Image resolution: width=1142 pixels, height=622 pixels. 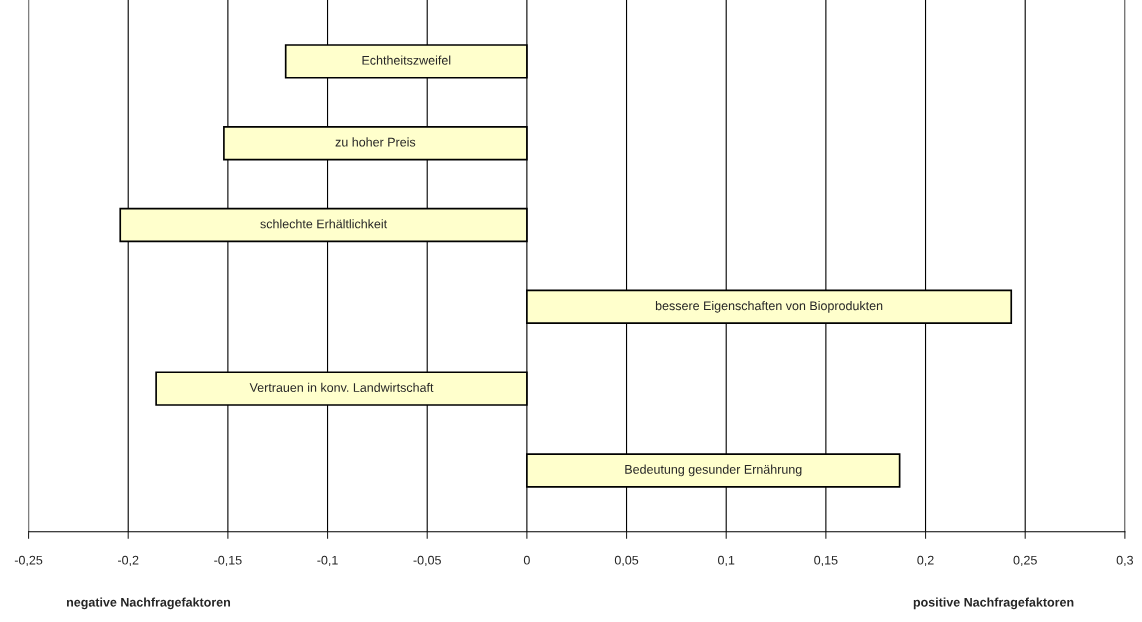 What do you see at coordinates (427, 561) in the screenshot?
I see `x-tick-label: -0,05` at bounding box center [427, 561].